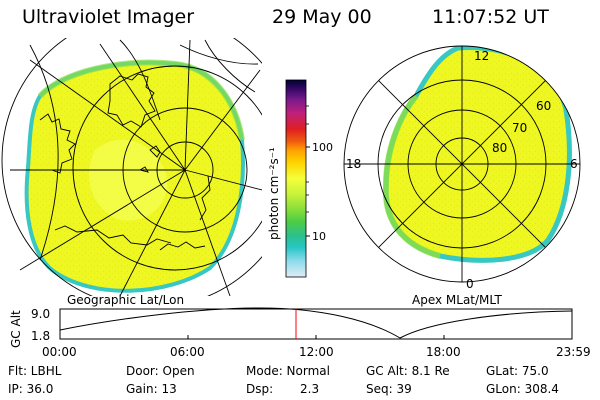 Image resolution: width=600 pixels, height=400 pixels. What do you see at coordinates (457, 300) in the screenshot?
I see `magnetic-caption: Apex MLat/MLT` at bounding box center [457, 300].